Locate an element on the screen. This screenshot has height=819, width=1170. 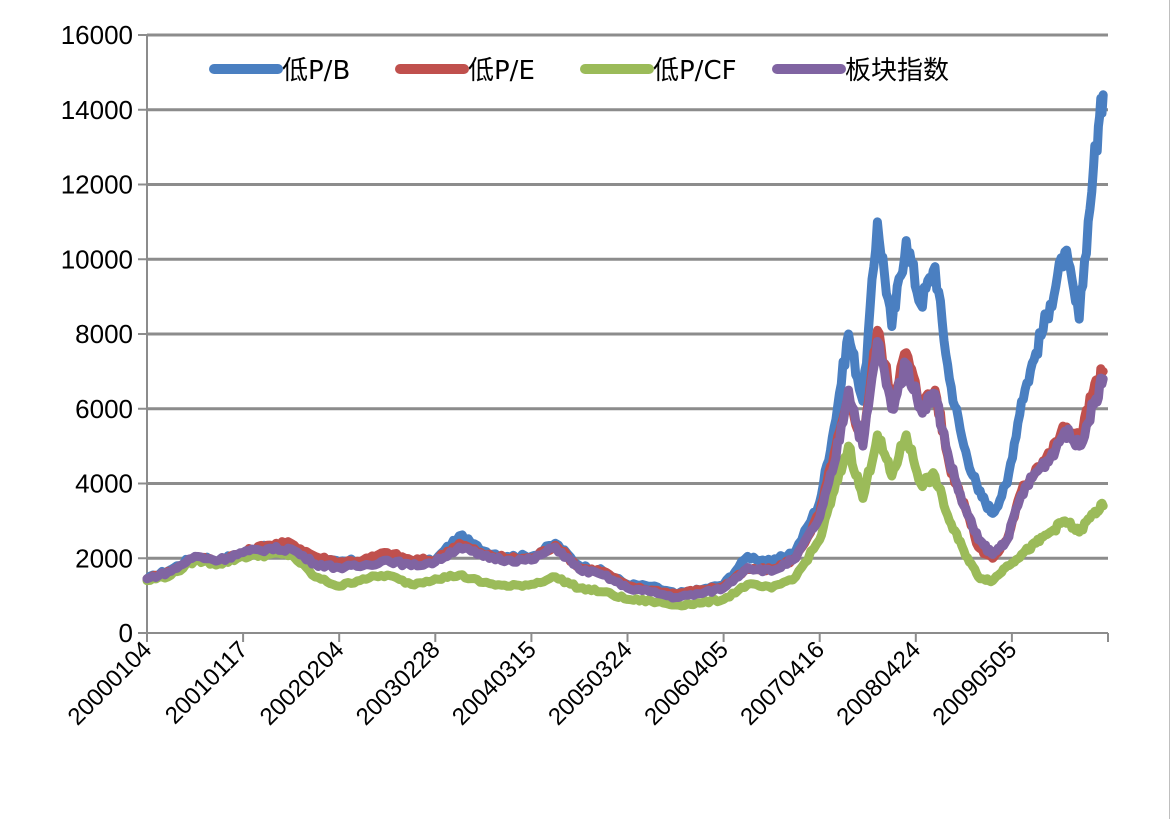
x-tick-label: 20020204 is located at coordinates (302, 683).